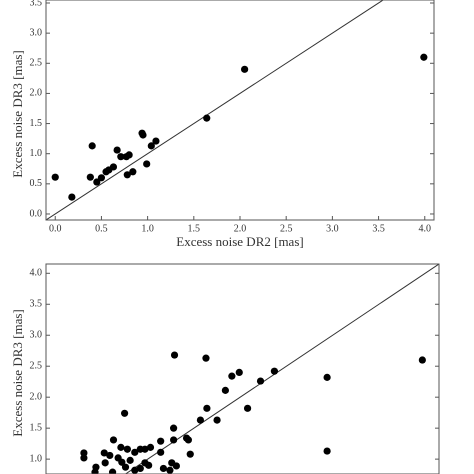  Describe the element at coordinates (147, 228) in the screenshot. I see `x-tick-label: 1.0` at that location.